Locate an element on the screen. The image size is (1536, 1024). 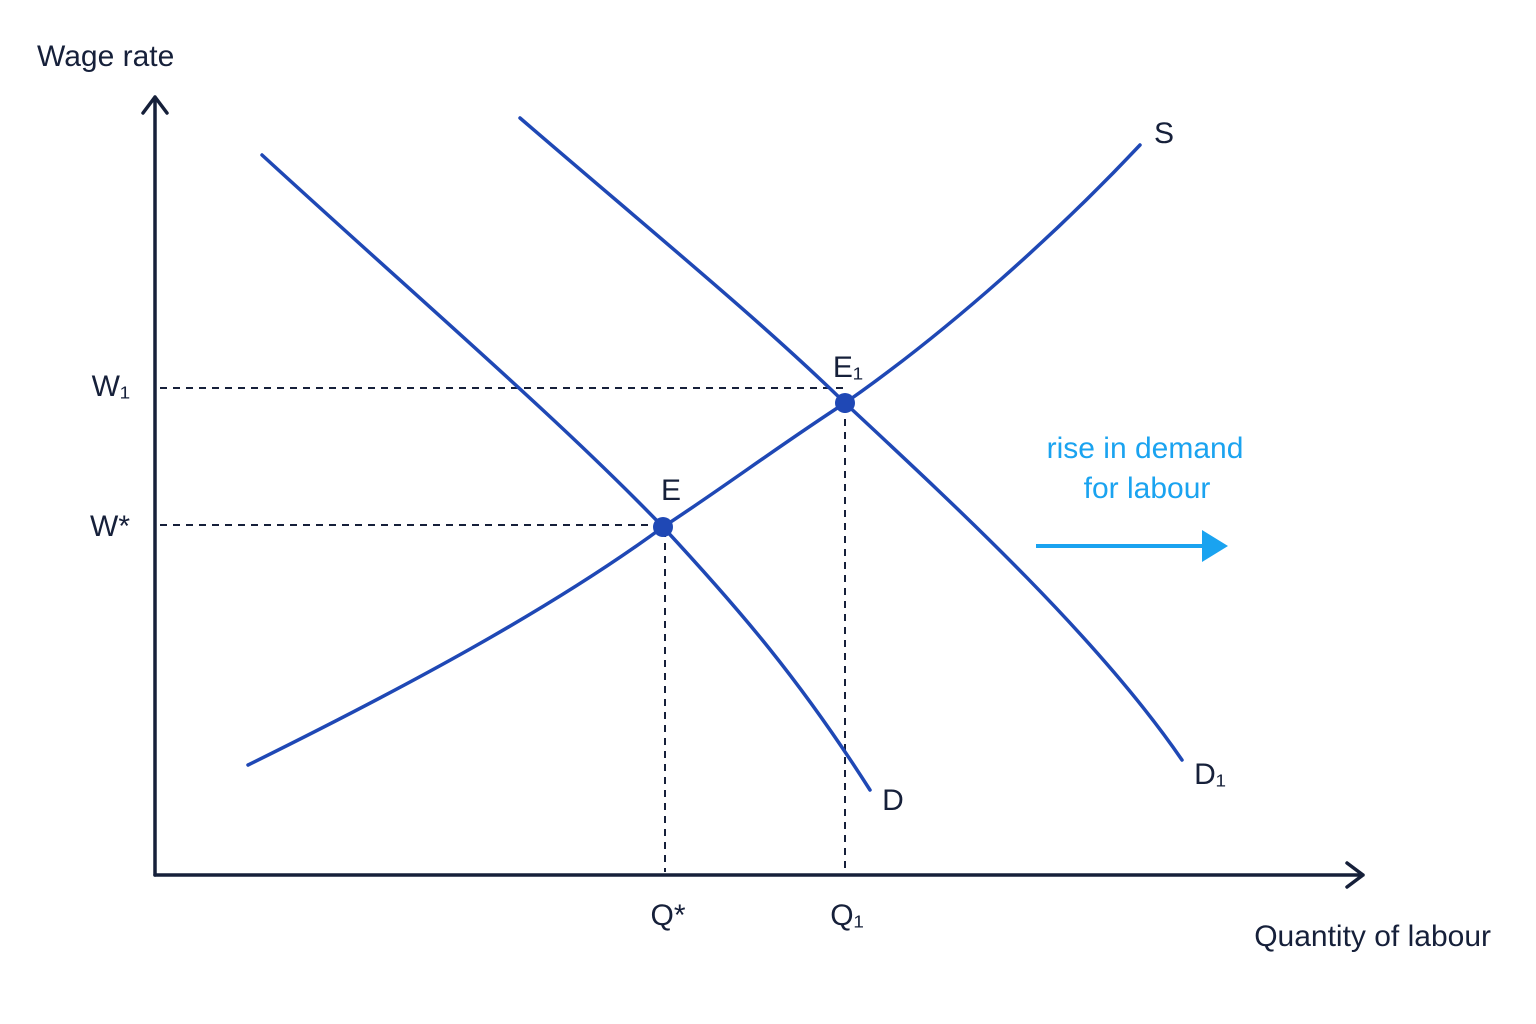
x-axis is located at coordinates (759, 875).